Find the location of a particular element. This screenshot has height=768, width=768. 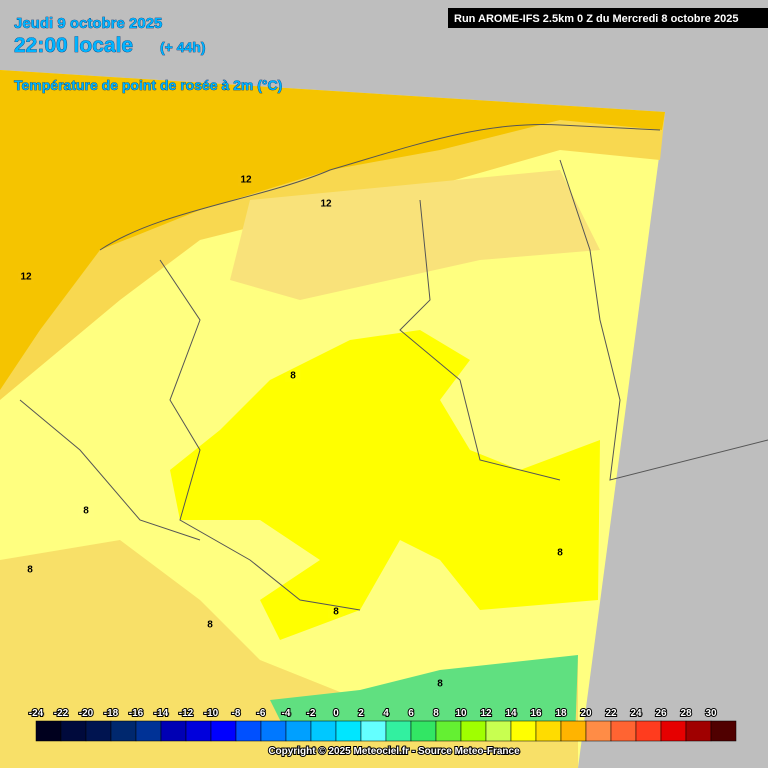

zone-yellow-orange is located at coordinates (415, 235).